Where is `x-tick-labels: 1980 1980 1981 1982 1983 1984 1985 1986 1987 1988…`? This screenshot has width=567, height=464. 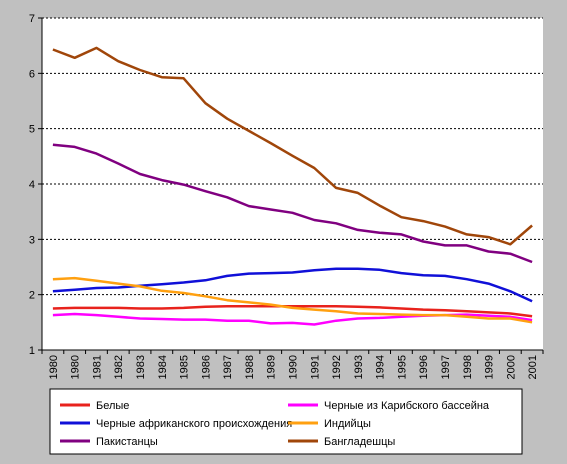
x-tick-labels: 1980 1980 1981 1982 1983 1984 1985 1986 1987 1988… is located at coordinates (292, 364).